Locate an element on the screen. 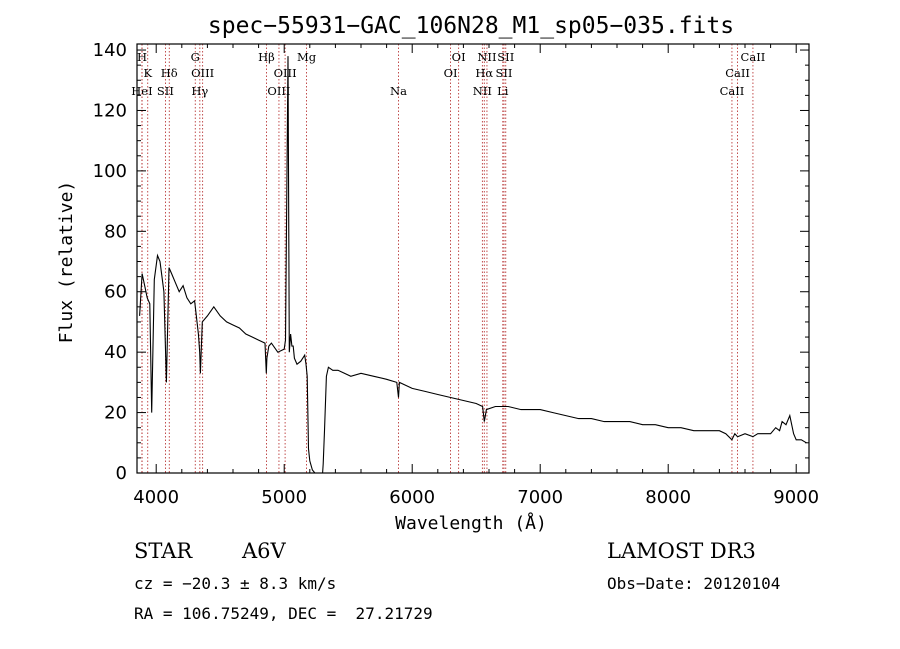 The image size is (900, 649). line-label-23: CaII is located at coordinates (753, 57).